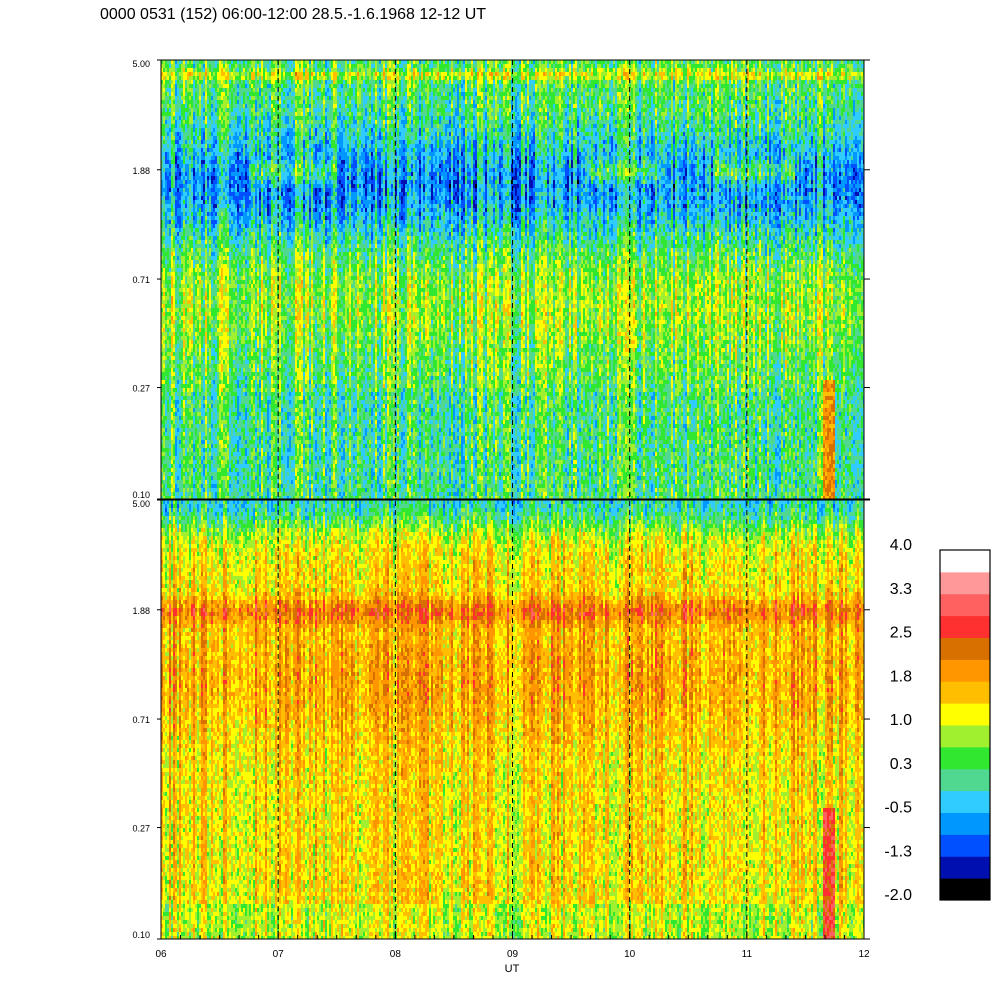 The image size is (1000, 1000). Describe the element at coordinates (630, 954) in the screenshot. I see `x-tick-label: 10` at that location.